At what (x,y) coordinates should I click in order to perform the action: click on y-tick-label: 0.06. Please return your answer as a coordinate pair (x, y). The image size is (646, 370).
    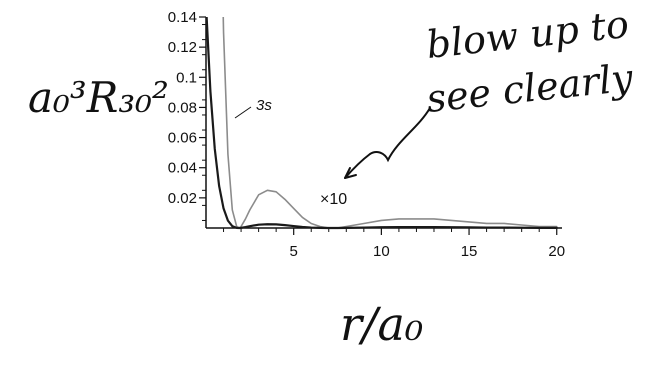
    Looking at the image, I should click on (182, 138).